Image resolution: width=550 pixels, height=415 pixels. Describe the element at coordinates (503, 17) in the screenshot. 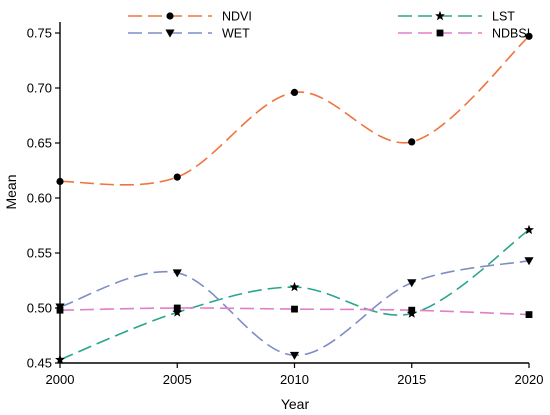

I see `lst-legend-label: LST` at that location.